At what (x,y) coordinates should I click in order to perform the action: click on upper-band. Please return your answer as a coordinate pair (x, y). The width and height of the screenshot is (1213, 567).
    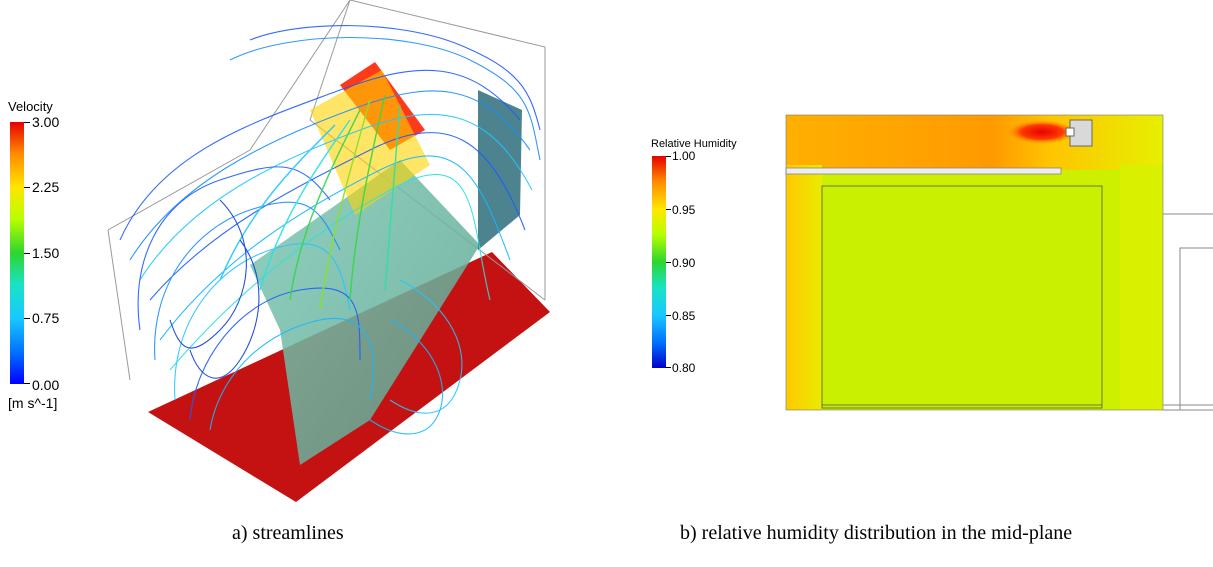
    Looking at the image, I should click on (974, 142).